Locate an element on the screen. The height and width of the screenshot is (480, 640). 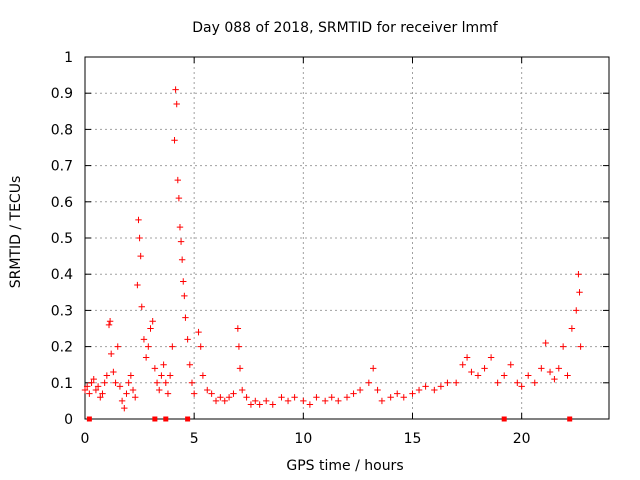
y-tick-label: 1 is located at coordinates (68, 58).